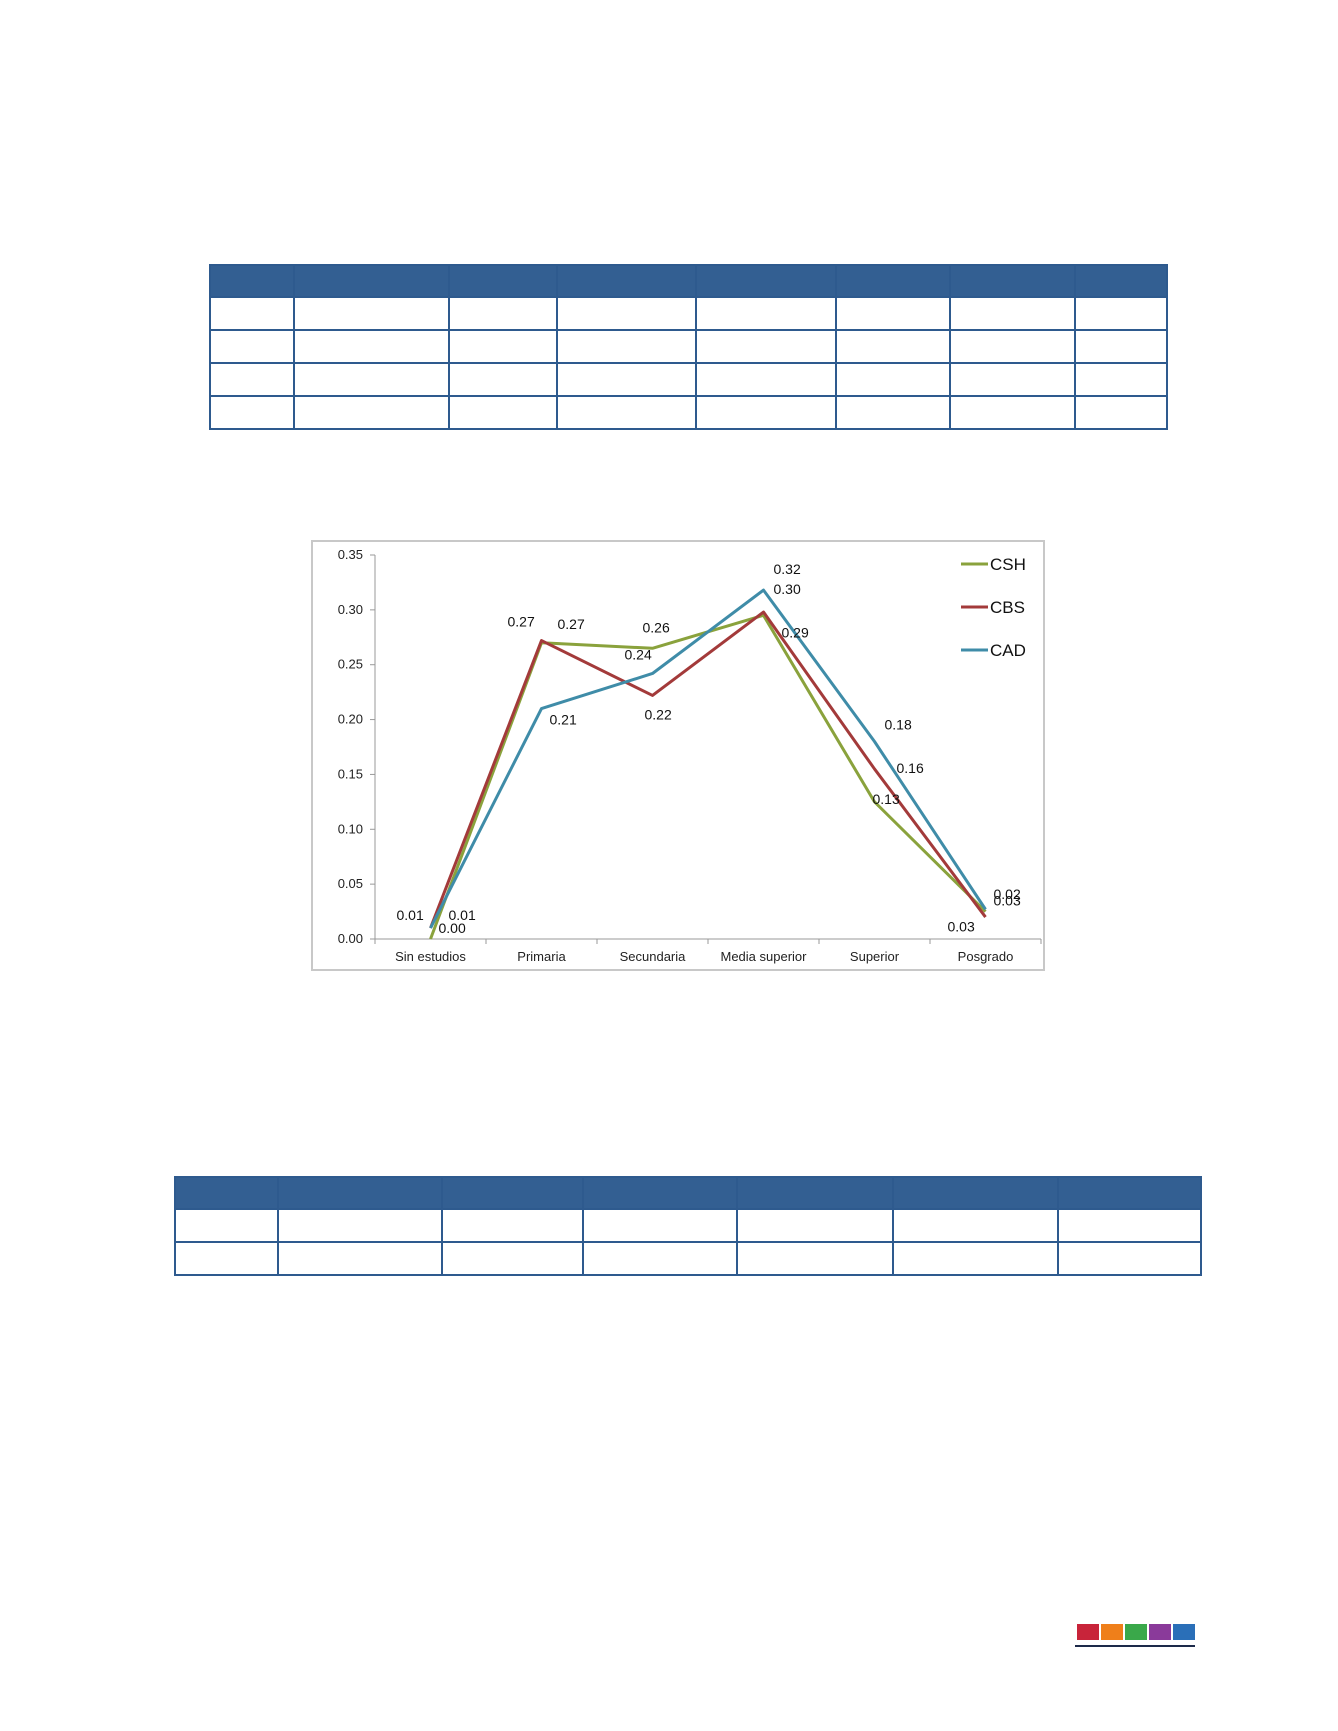 This screenshot has height=1731, width=1338. I want to click on chart-legend: CSH CBS CAD, so click(993, 607).